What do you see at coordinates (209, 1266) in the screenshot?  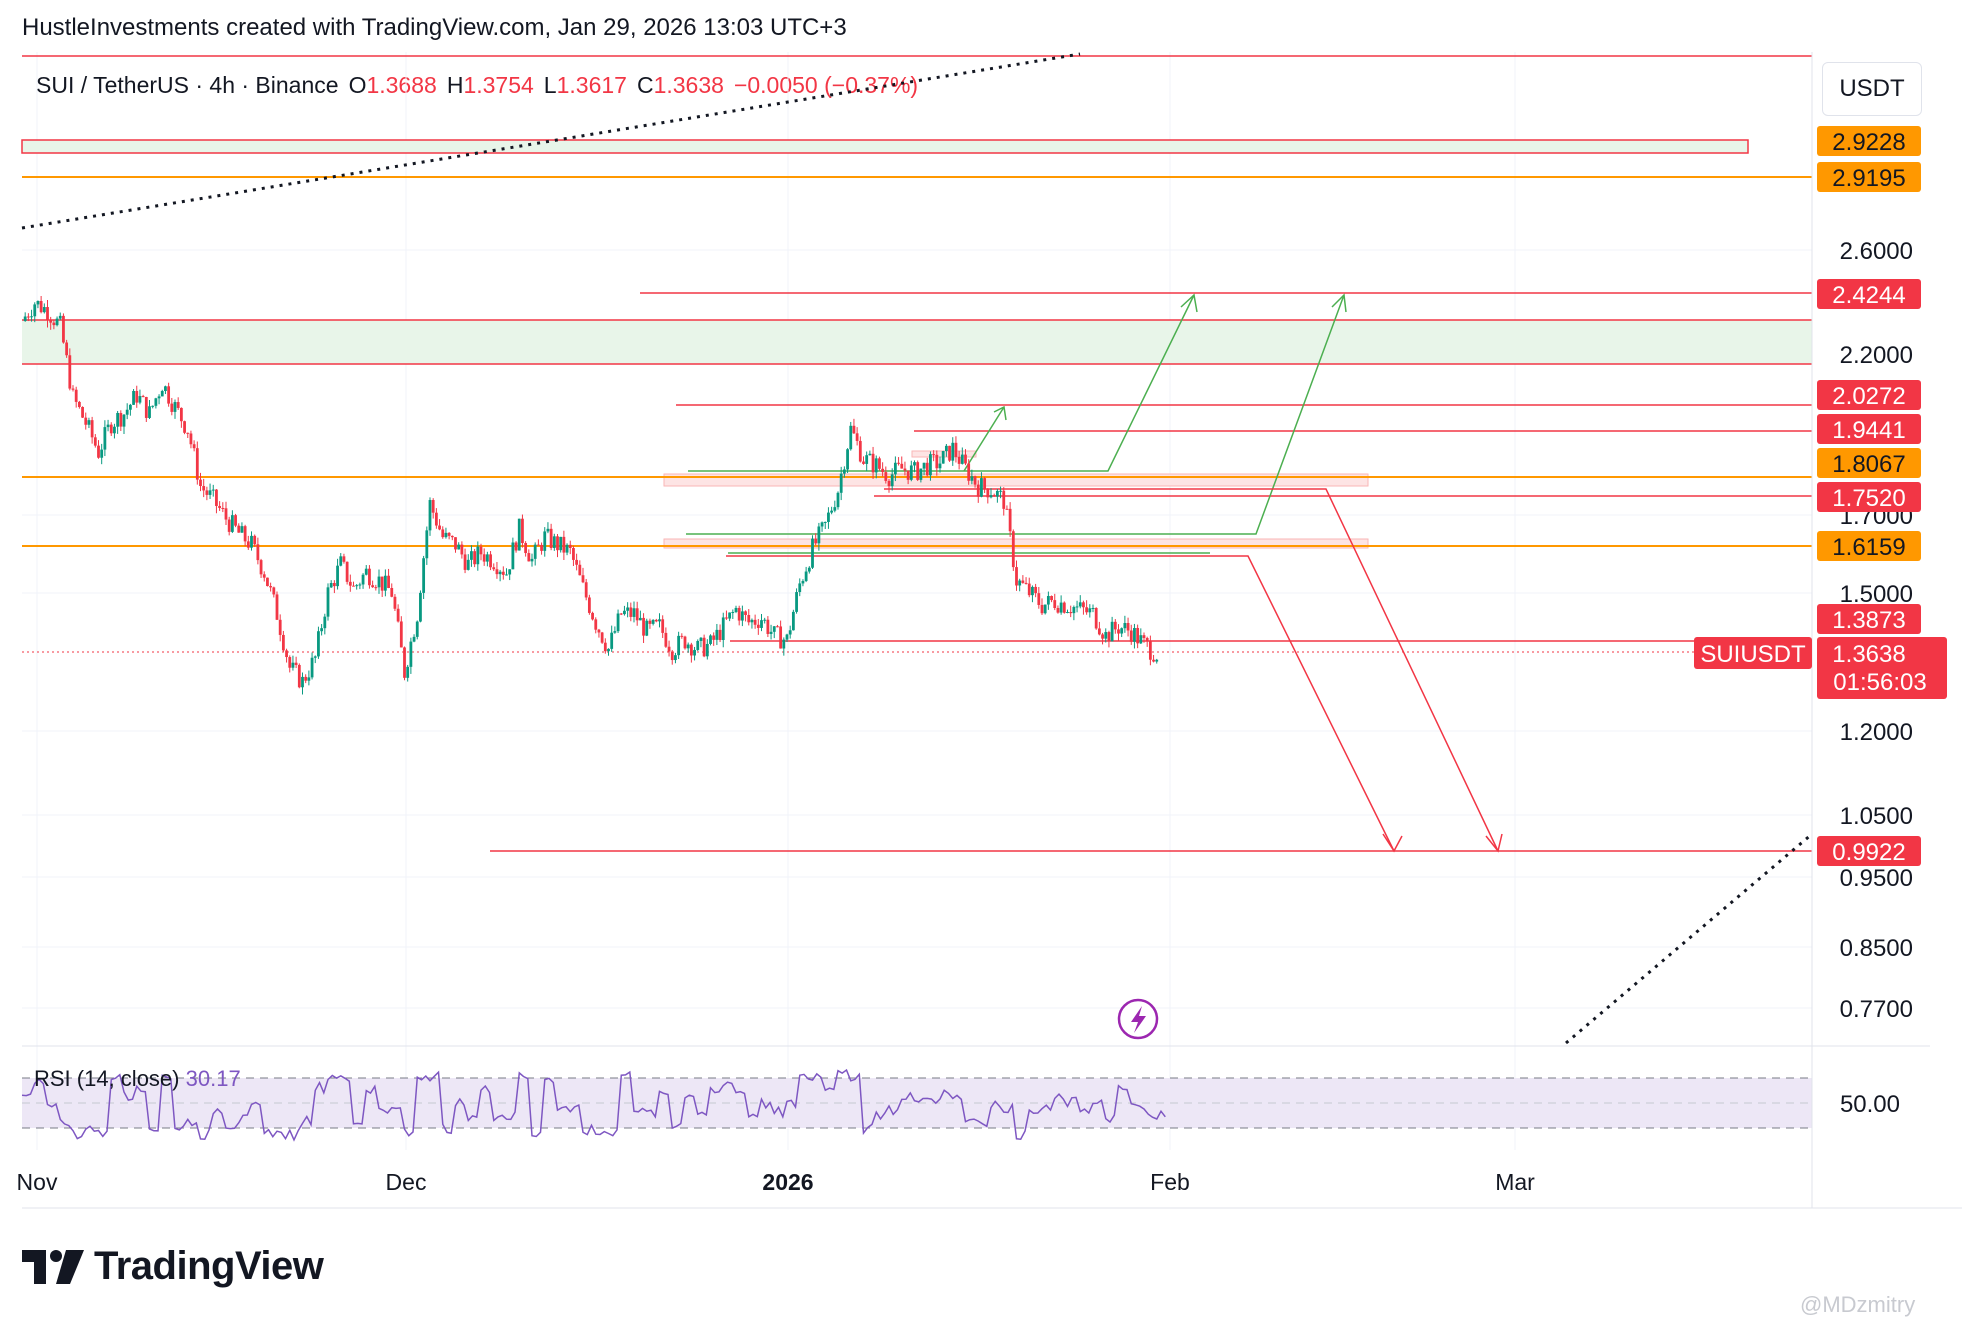 I see `logo-text: TradingView` at bounding box center [209, 1266].